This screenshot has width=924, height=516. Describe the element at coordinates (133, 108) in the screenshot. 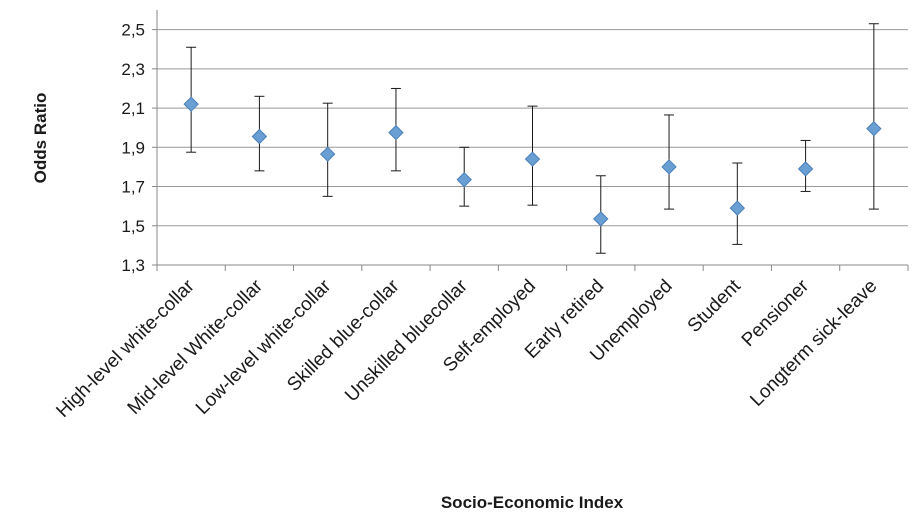

I see `y-tick-label: 2,1` at that location.